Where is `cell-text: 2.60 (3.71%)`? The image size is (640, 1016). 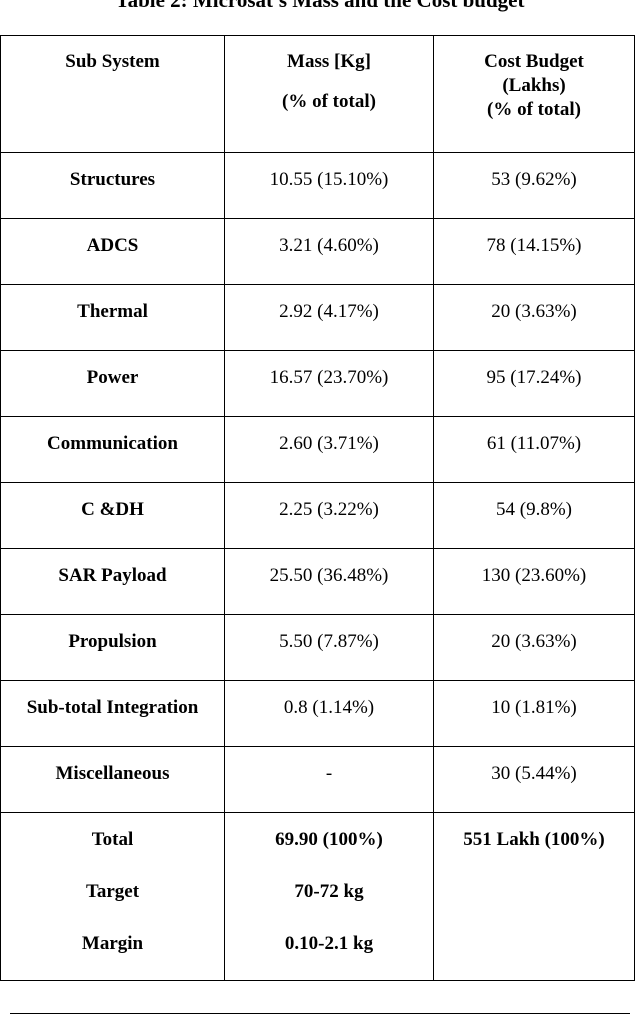
cell-text: 2.60 (3.71%) is located at coordinates (329, 443).